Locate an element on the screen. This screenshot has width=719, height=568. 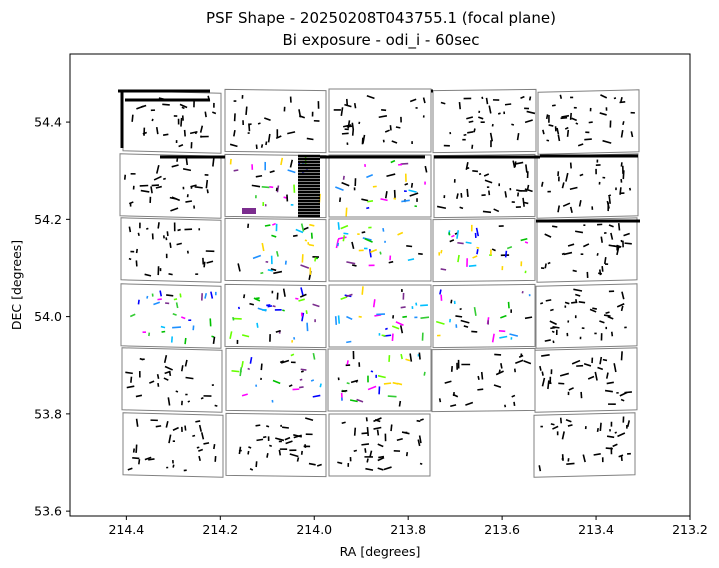
x-axis: 214.4 214.2 214.0 213.8 213.6 213.4 213.2 is located at coordinates (408, 526).